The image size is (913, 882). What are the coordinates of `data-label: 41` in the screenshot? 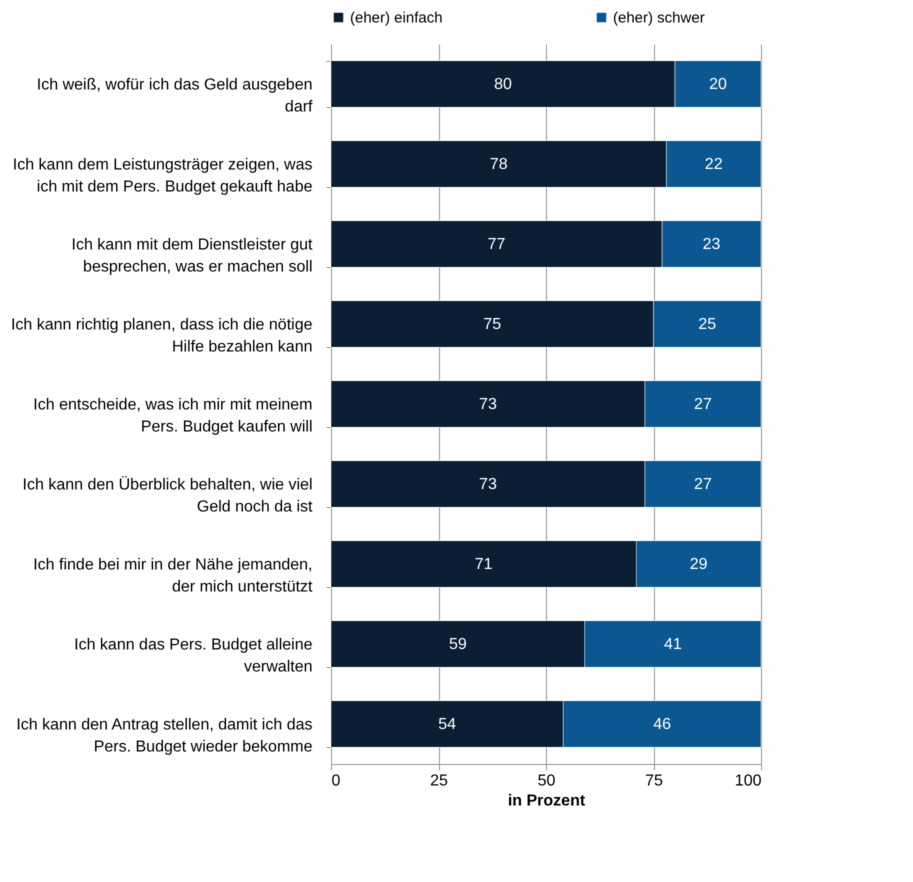 It's located at (673, 644).